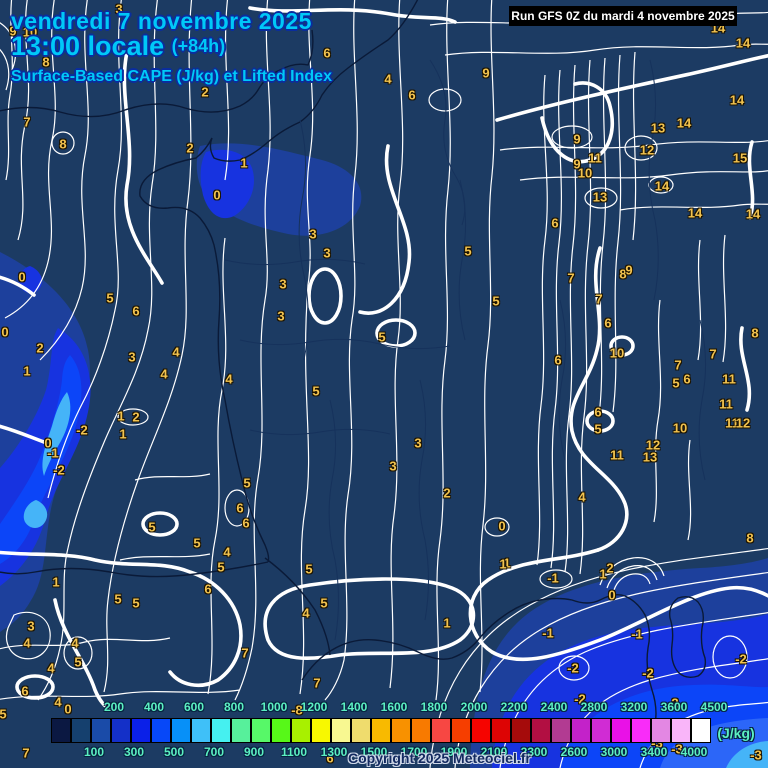 This screenshot has width=768, height=768. I want to click on scale-tick-label: 2200, so click(514, 707).